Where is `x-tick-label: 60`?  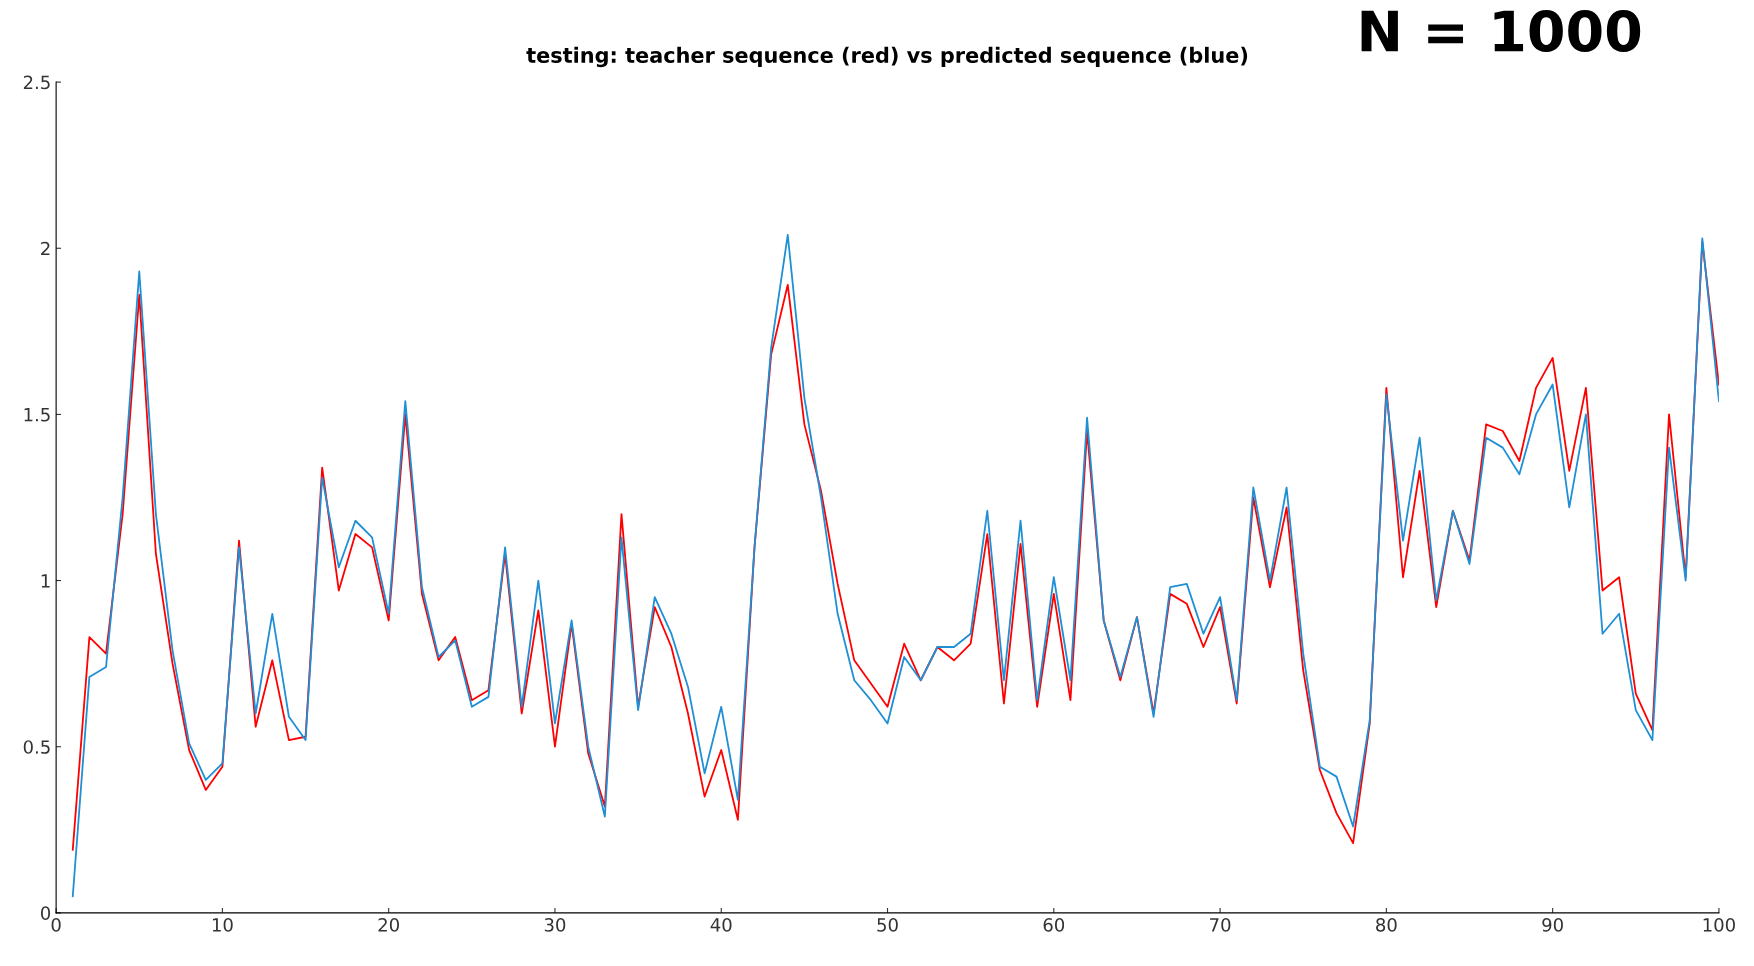
x-tick-label: 60 is located at coordinates (1054, 925).